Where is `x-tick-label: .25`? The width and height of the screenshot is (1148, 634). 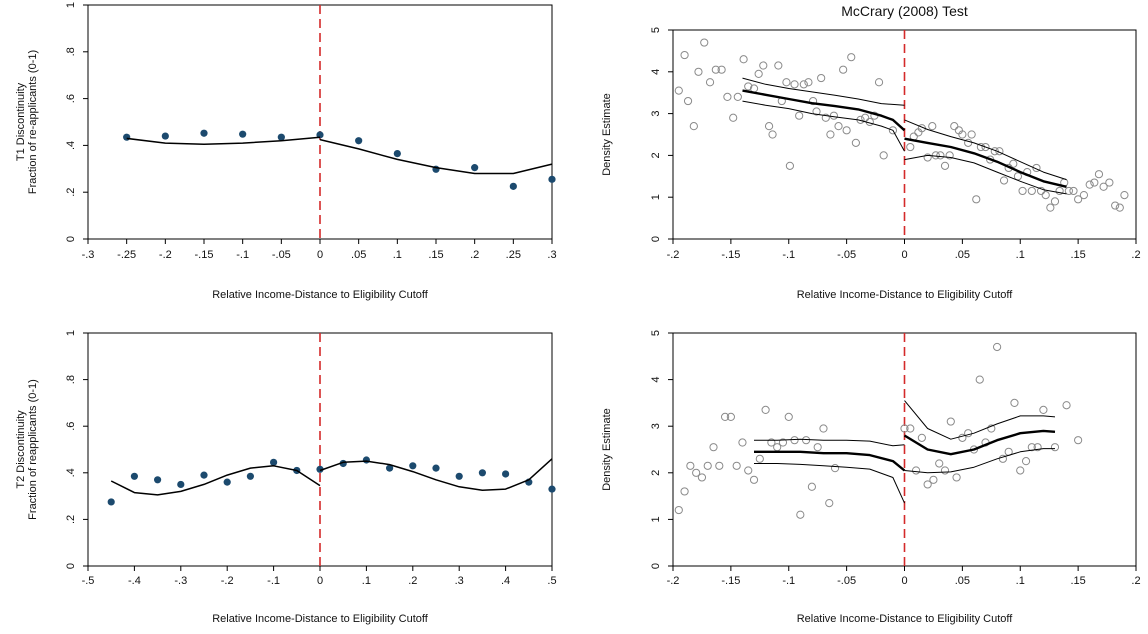
x-tick-label: .25 is located at coordinates (513, 255).